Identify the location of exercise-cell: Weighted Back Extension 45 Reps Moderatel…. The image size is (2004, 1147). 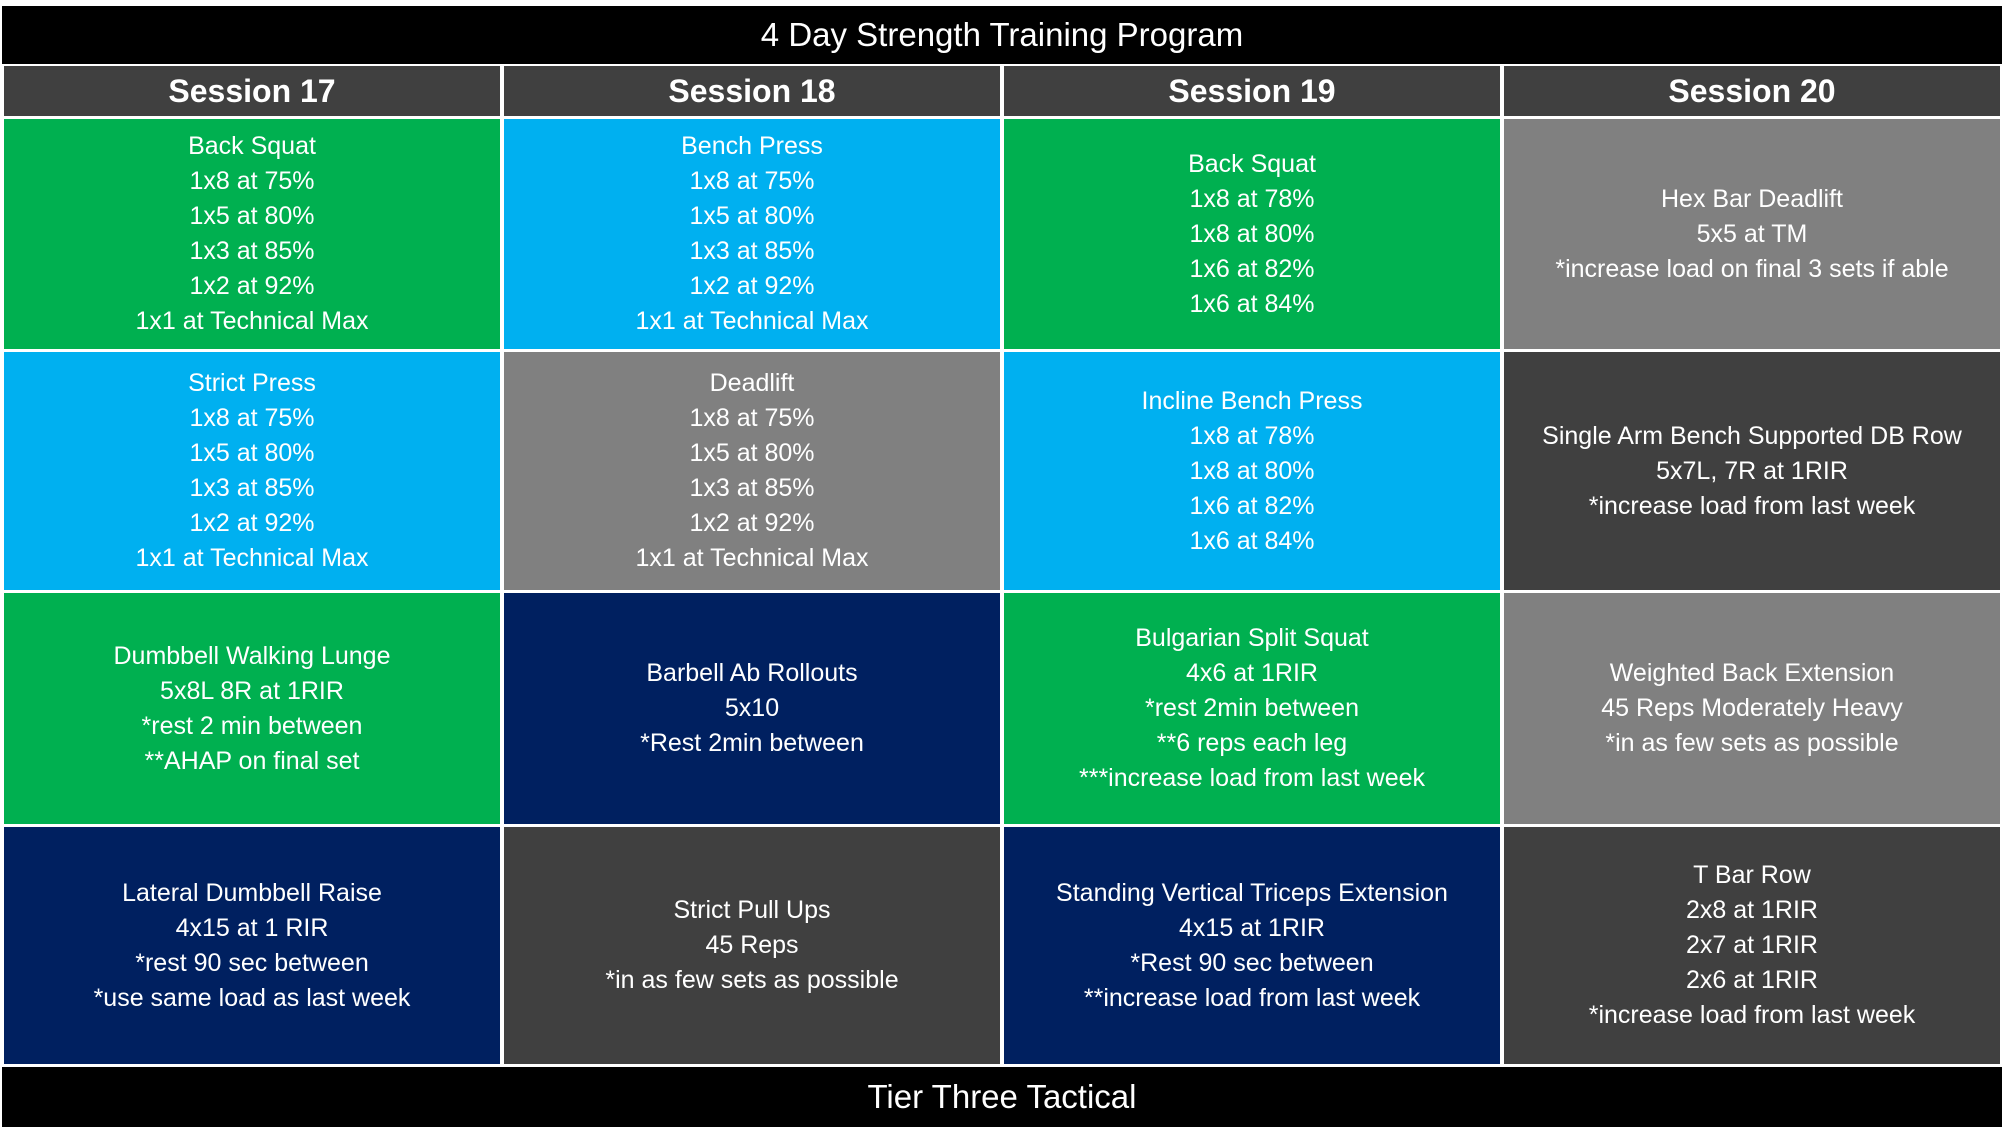
(1752, 708).